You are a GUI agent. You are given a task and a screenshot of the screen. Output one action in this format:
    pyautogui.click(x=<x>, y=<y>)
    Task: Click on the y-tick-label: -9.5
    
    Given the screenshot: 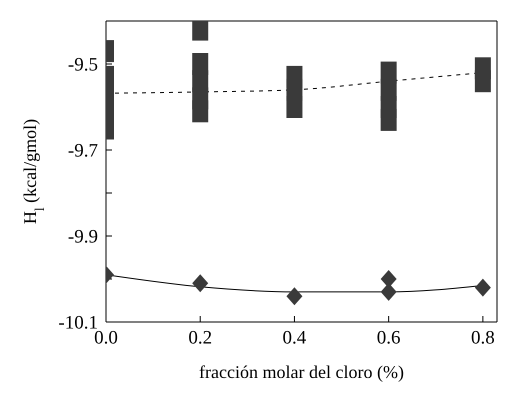 What is the action you would take?
    pyautogui.click(x=83, y=65)
    